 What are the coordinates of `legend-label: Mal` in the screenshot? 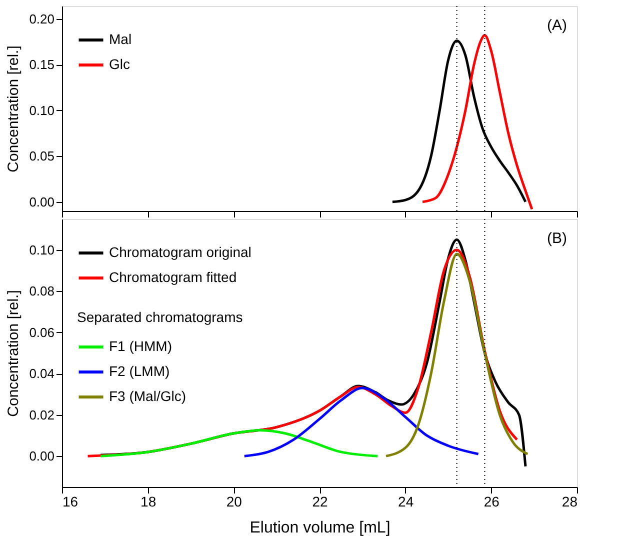 It's located at (120, 39).